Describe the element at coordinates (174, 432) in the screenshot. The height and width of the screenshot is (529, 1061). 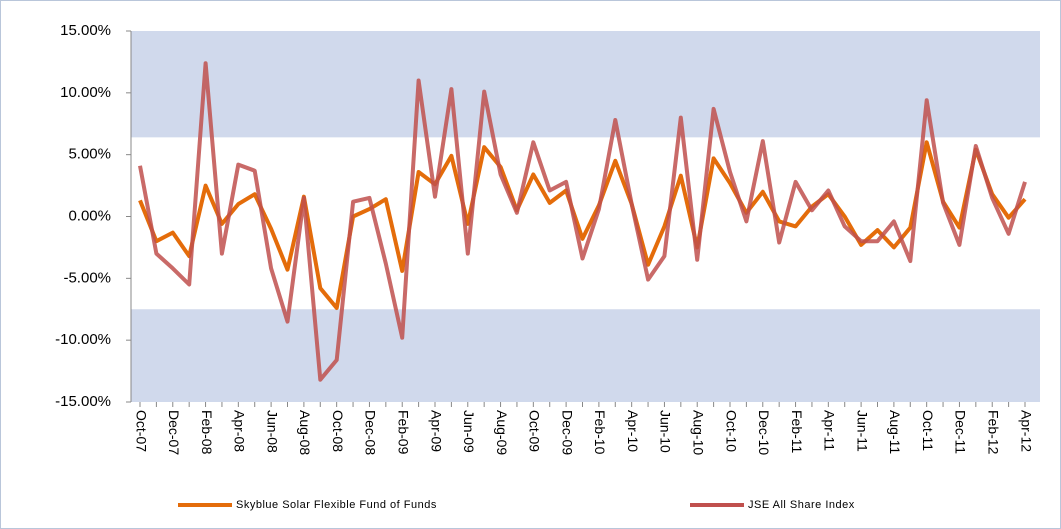
I see `x-tick-label: Dec-07` at that location.